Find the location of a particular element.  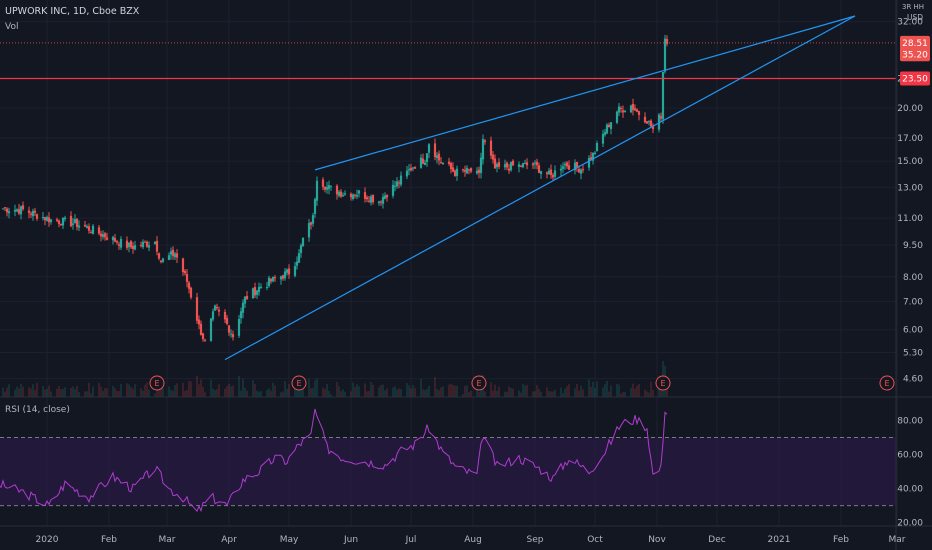

price-label-tag: 35.20 is located at coordinates (915, 54).